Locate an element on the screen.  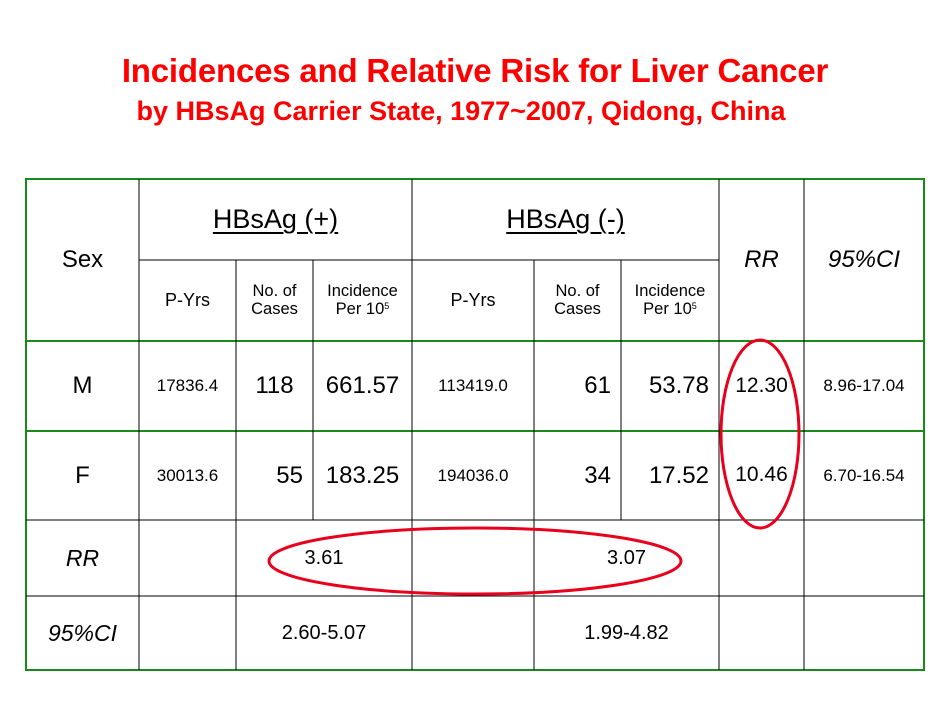
row-m-rr: 12.30 is located at coordinates (761, 385).